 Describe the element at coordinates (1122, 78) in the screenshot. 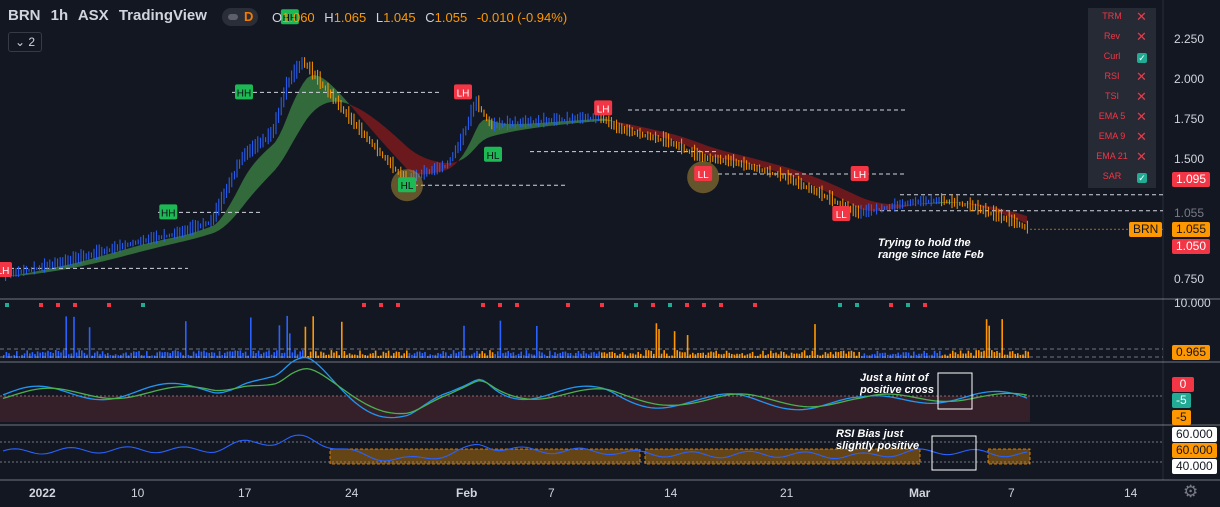

I see `indicator-toggle-rsi: RSI ✕` at that location.